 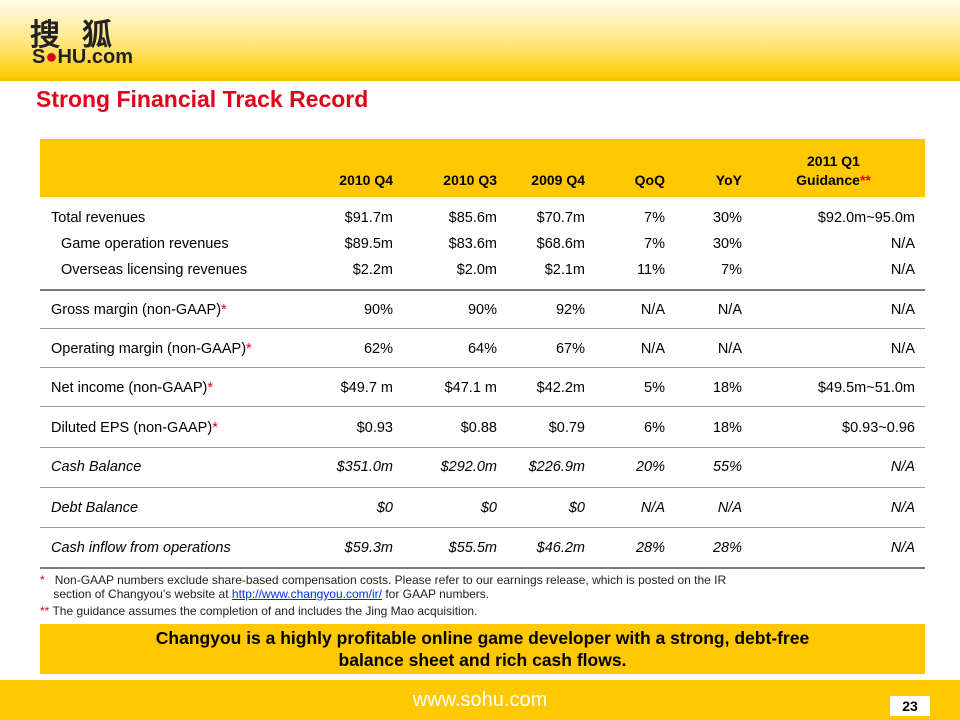 What do you see at coordinates (480, 39) in the screenshot?
I see `header-band` at bounding box center [480, 39].